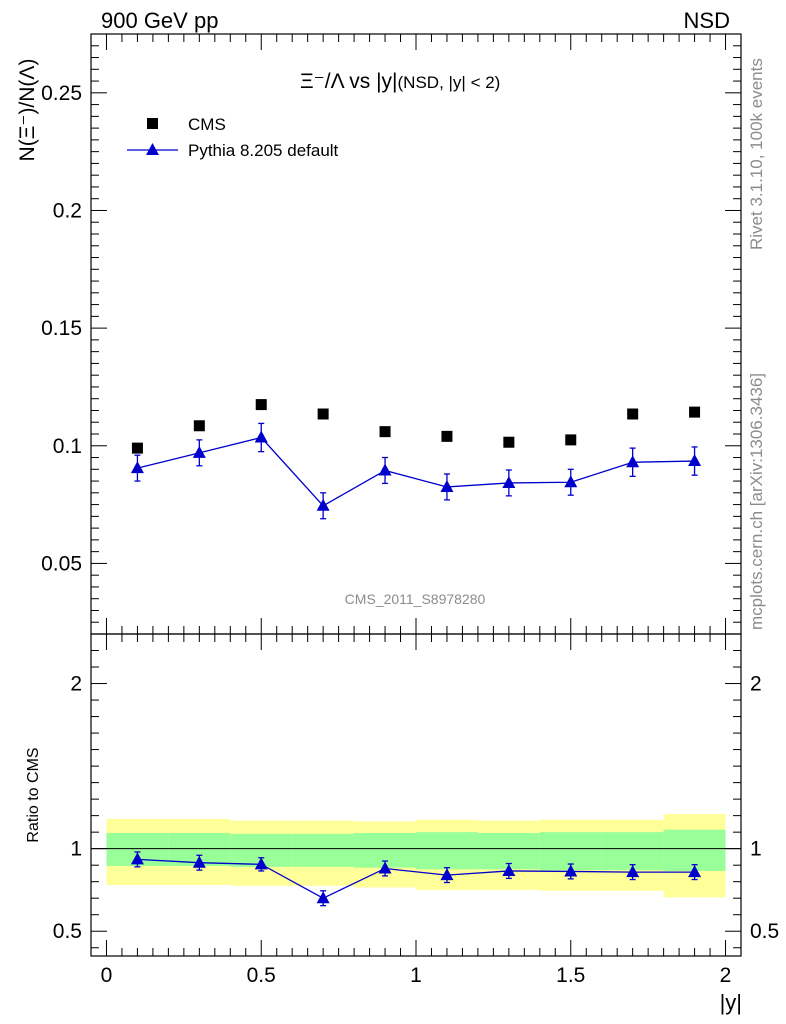 The image size is (786, 1024). What do you see at coordinates (67, 931) in the screenshot?
I see `ratio-y-tick-label: 0.5` at bounding box center [67, 931].